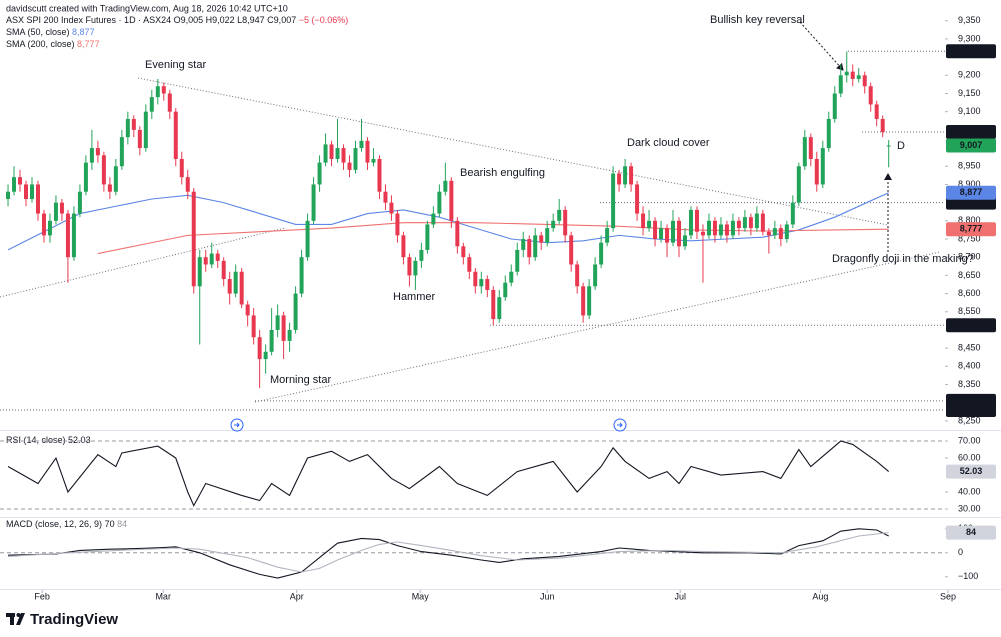 The width and height of the screenshot is (1001, 637). Describe the element at coordinates (54, 524) in the screenshot. I see `panel-title: MACD (close, 12, 26, 9)` at that location.